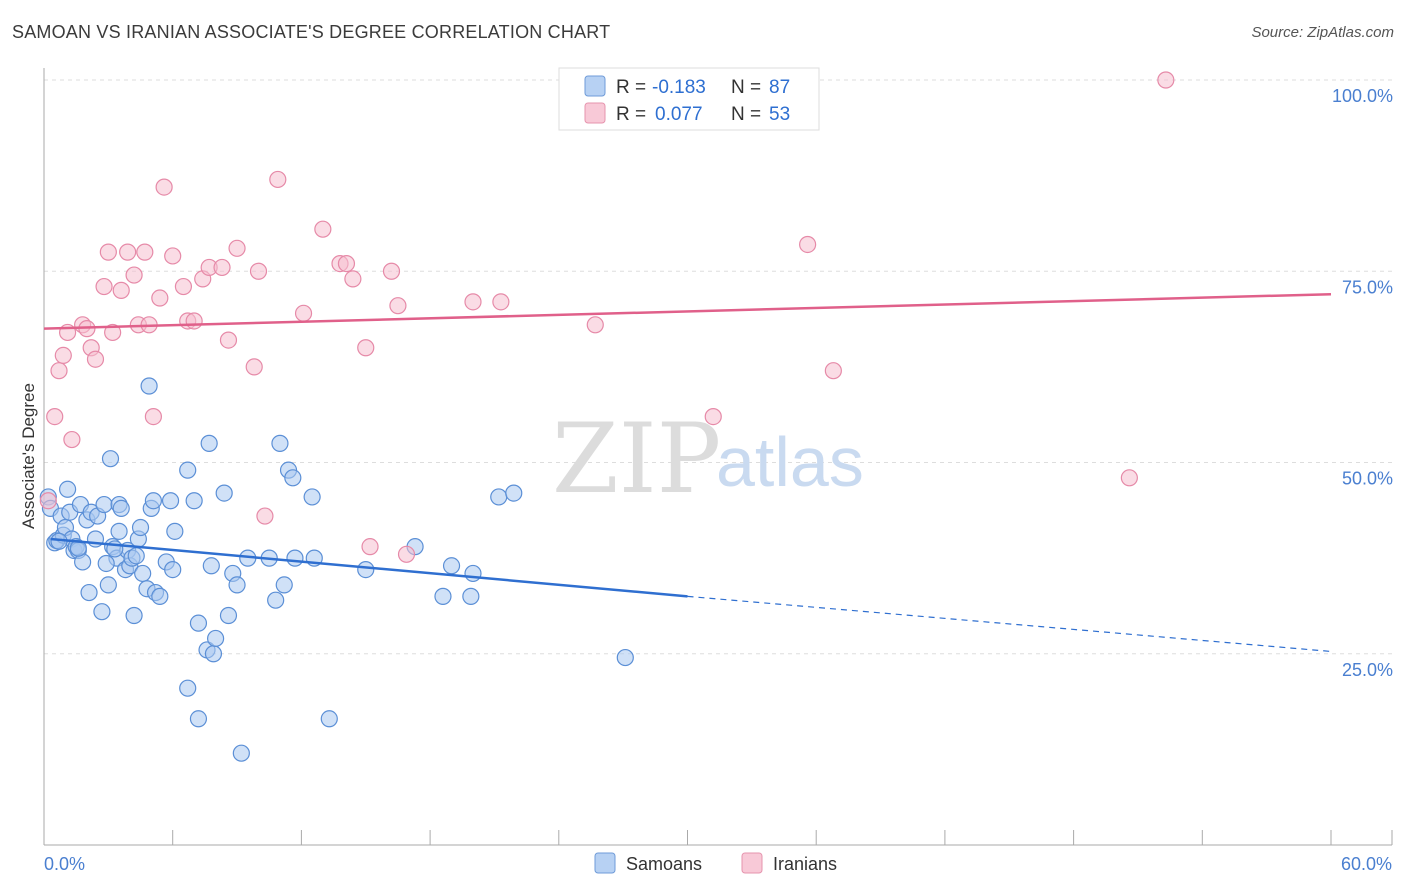  What do you see at coordinates (605, 863) in the screenshot?
I see `bottom-legend-swatch-samoan` at bounding box center [605, 863].